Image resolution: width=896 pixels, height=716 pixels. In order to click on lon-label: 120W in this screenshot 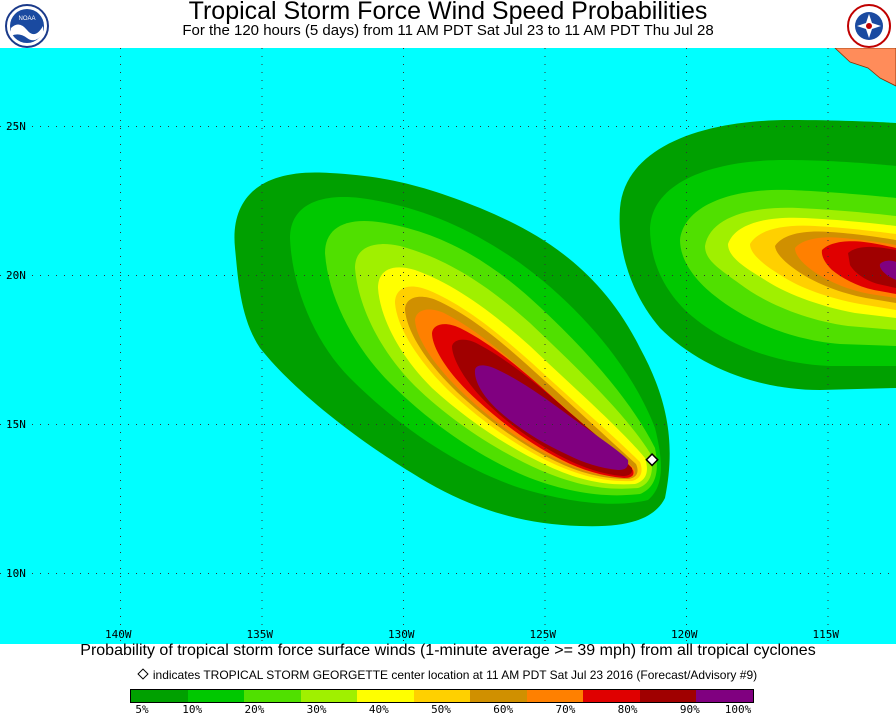, I will do `click(684, 634)`.